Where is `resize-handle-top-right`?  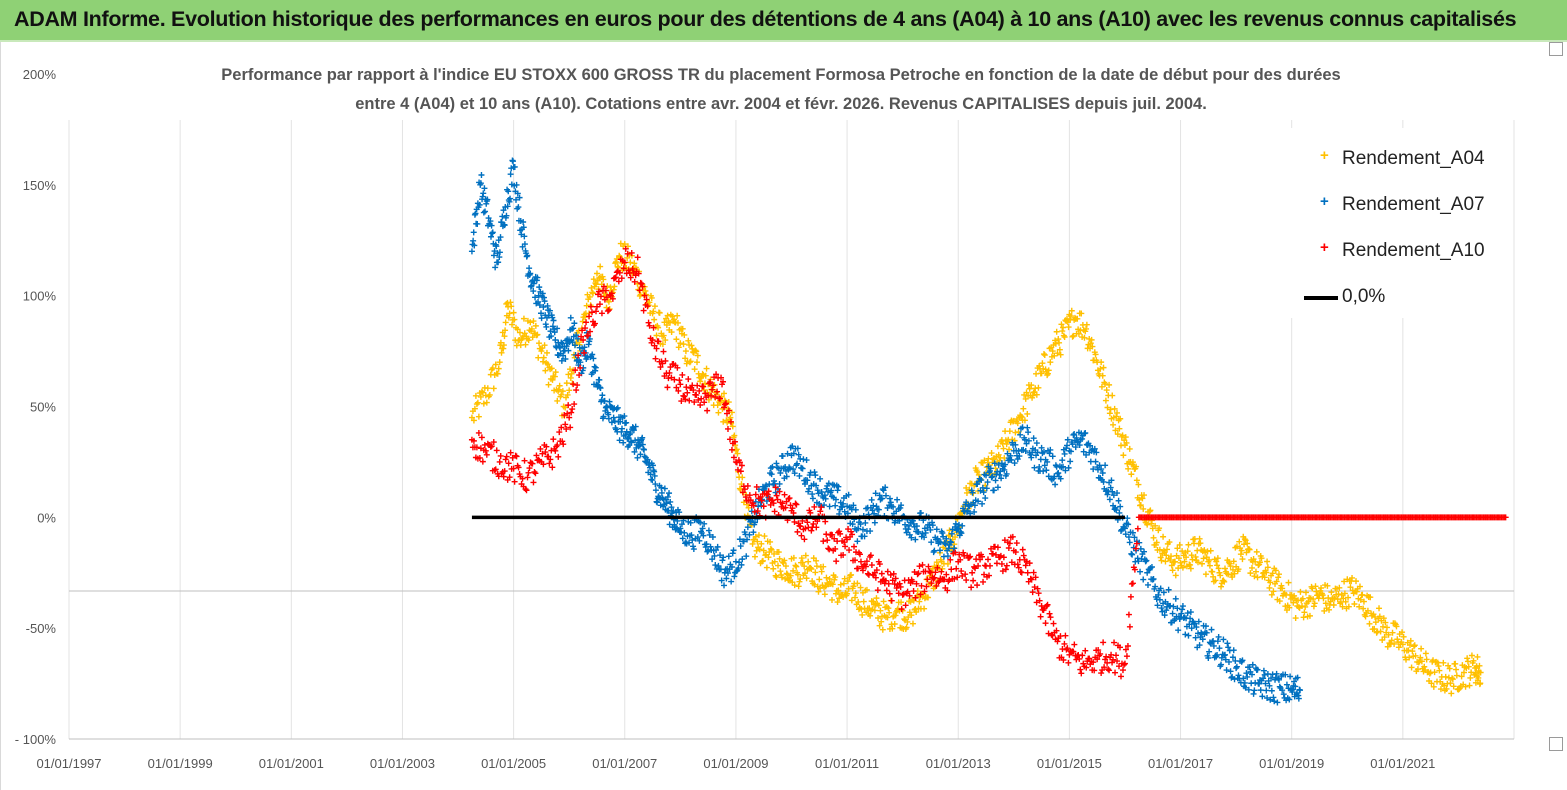 resize-handle-top-right is located at coordinates (1556, 49).